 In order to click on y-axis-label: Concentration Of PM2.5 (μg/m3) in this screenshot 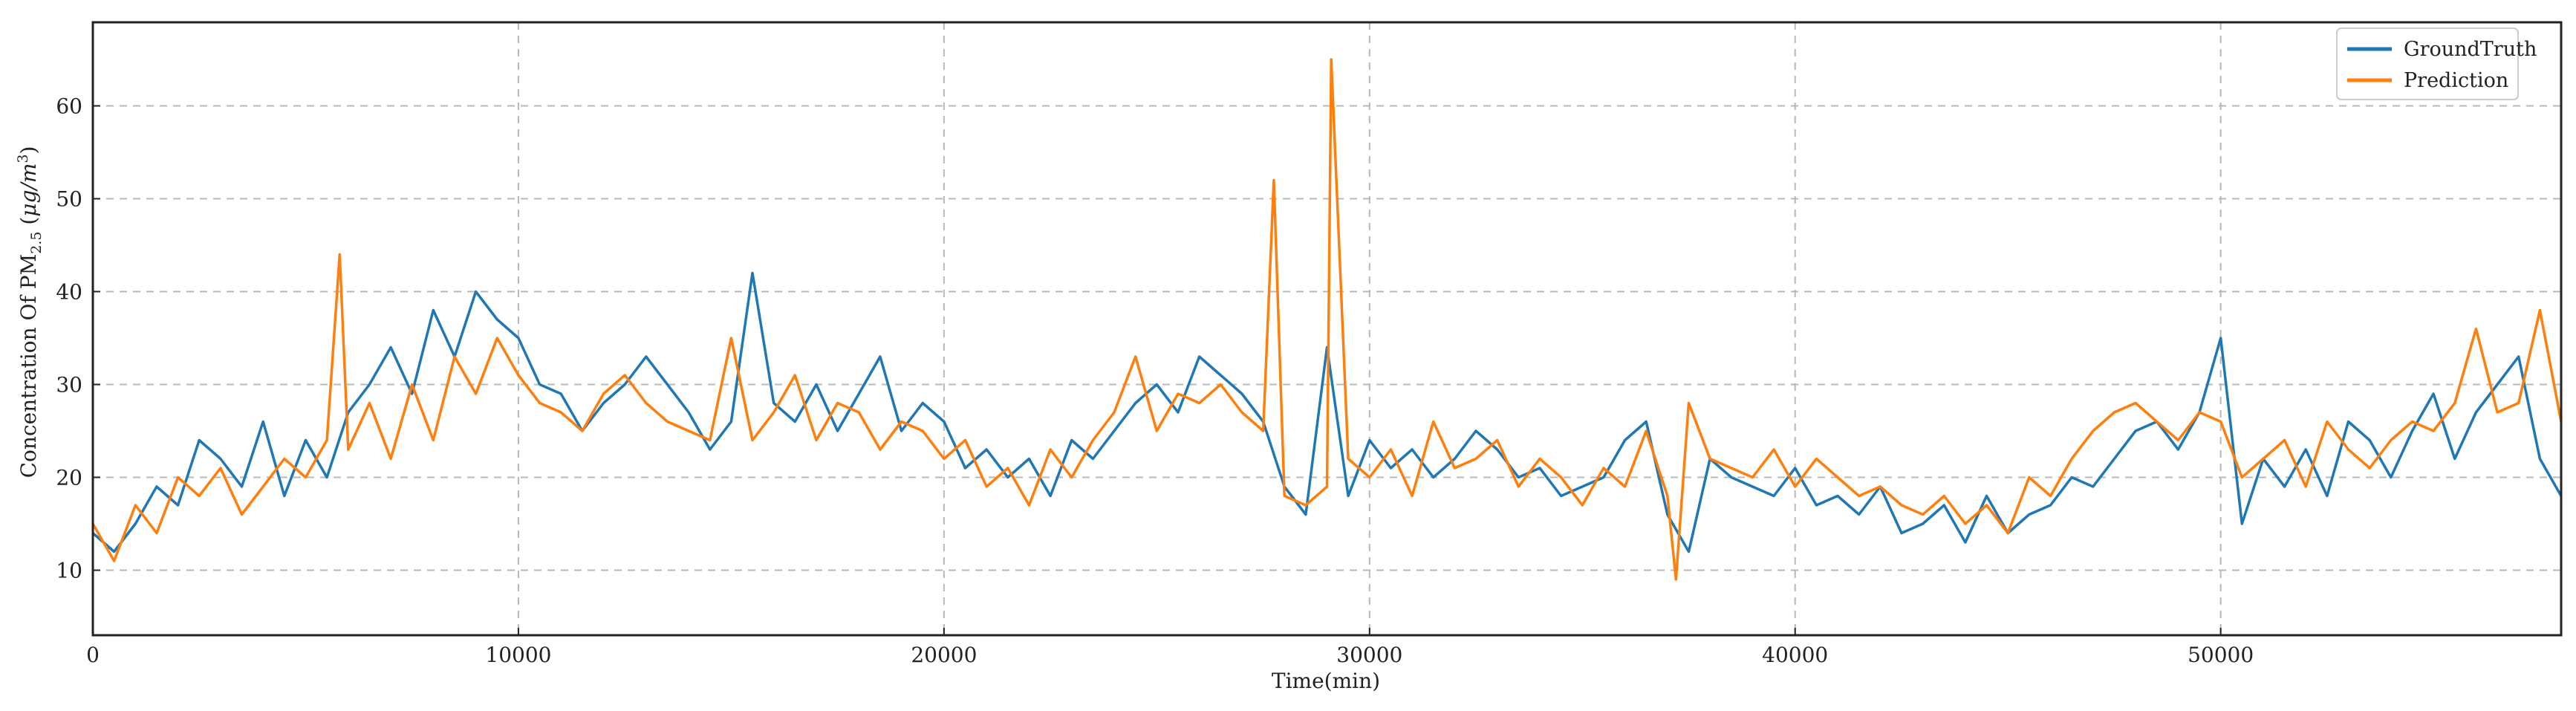, I will do `click(30, 312)`.